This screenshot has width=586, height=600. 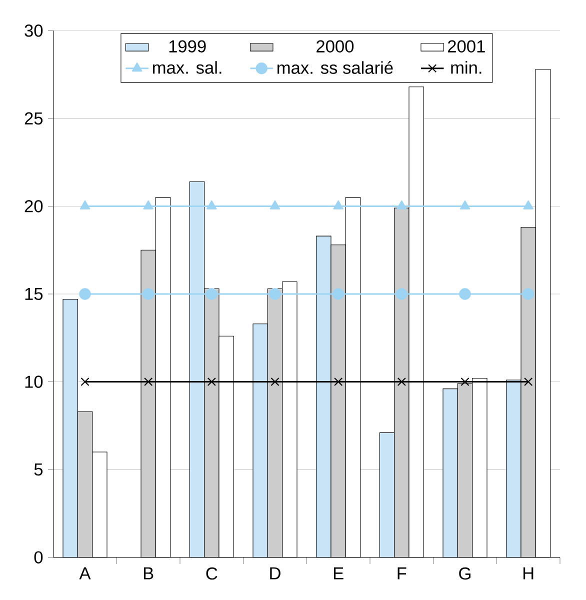 I want to click on y-tick-label: 0, so click(x=38, y=557).